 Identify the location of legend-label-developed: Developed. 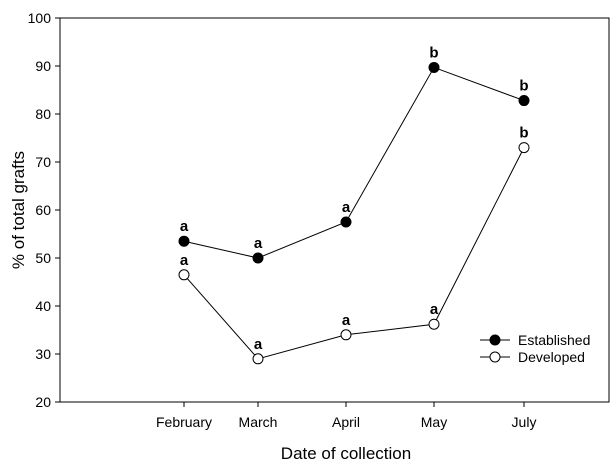
(551, 357).